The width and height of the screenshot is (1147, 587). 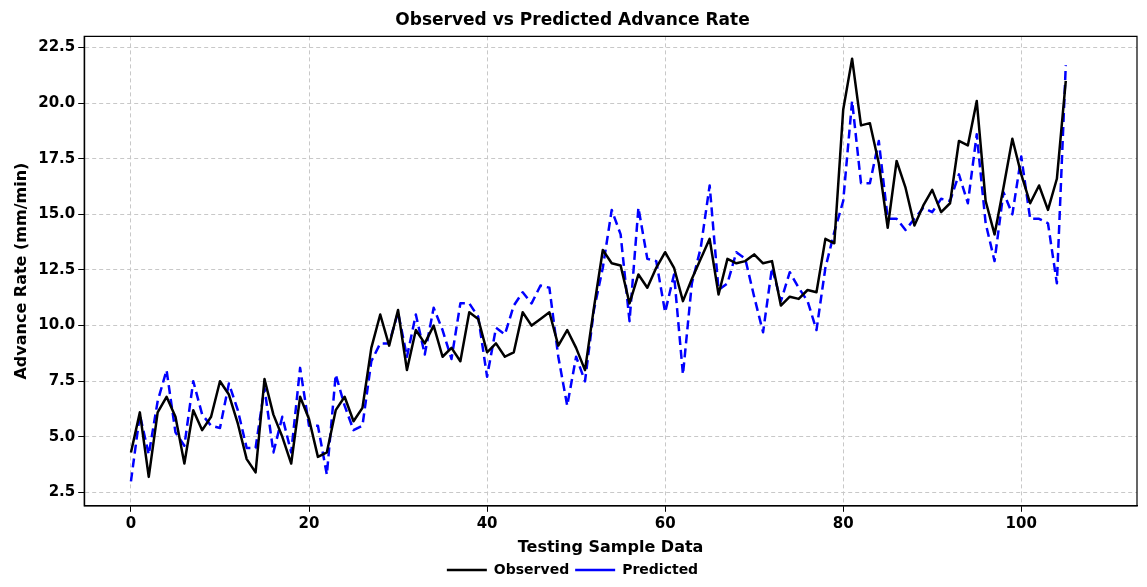 I want to click on y-tick-label: 10.0, so click(x=57, y=324).